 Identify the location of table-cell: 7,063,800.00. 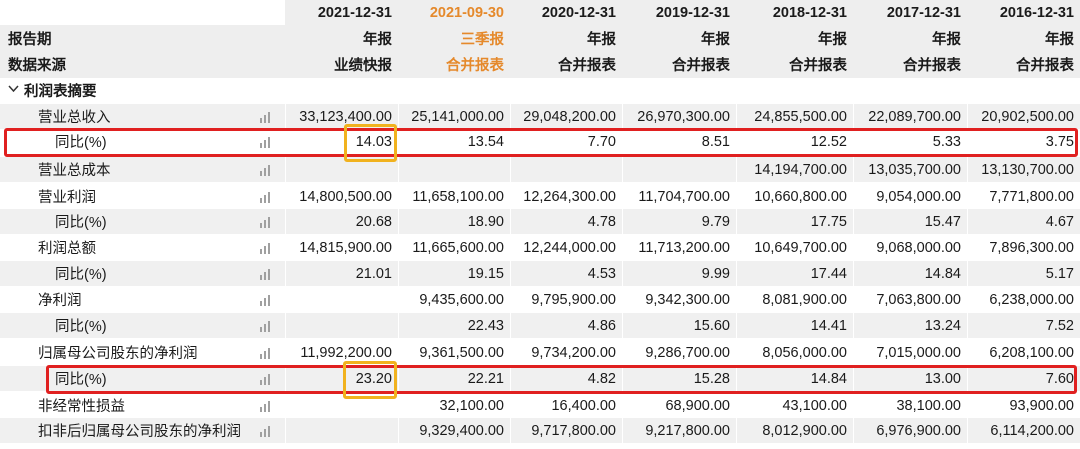
(918, 299).